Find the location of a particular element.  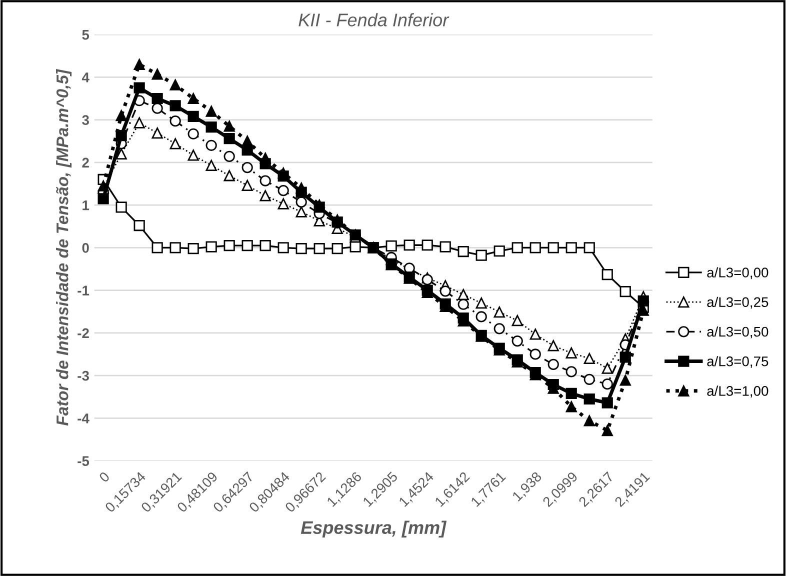

y-tick-label: 1 is located at coordinates (86, 205).